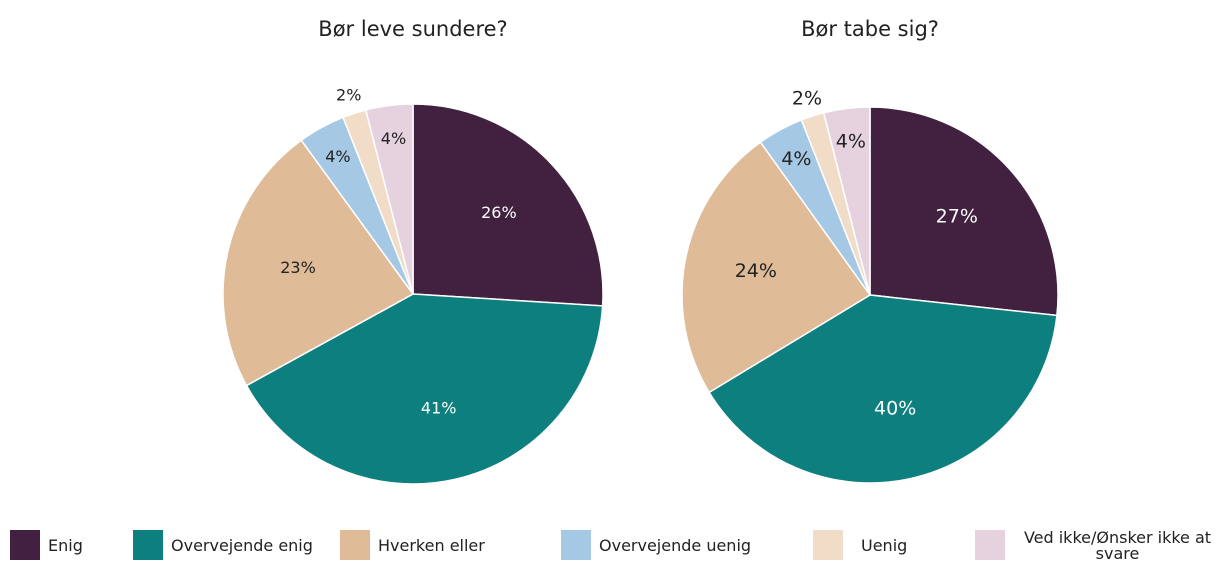 The height and width of the screenshot is (562, 1228). I want to click on chart-title: Bør leve sundere?, so click(412, 29).